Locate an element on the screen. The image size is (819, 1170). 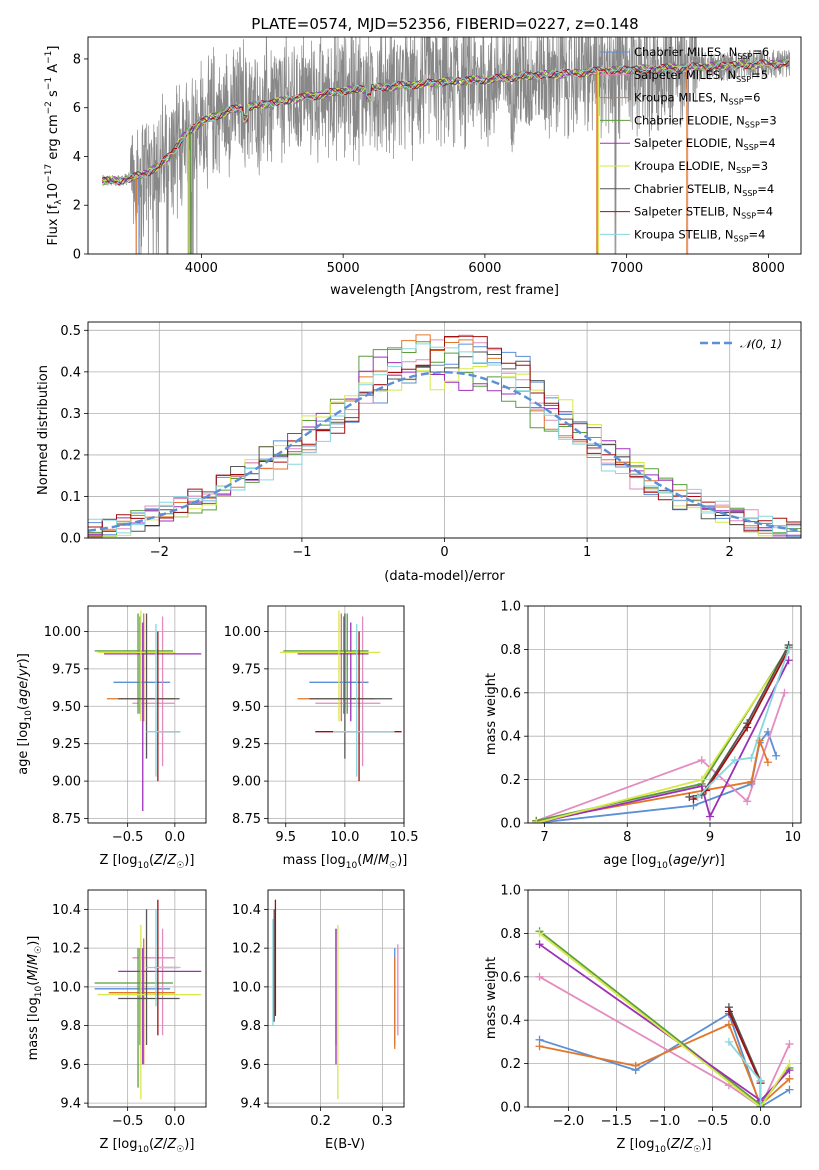
mass_vs_age-ytick-label: 9.25 is located at coordinates (246, 744).